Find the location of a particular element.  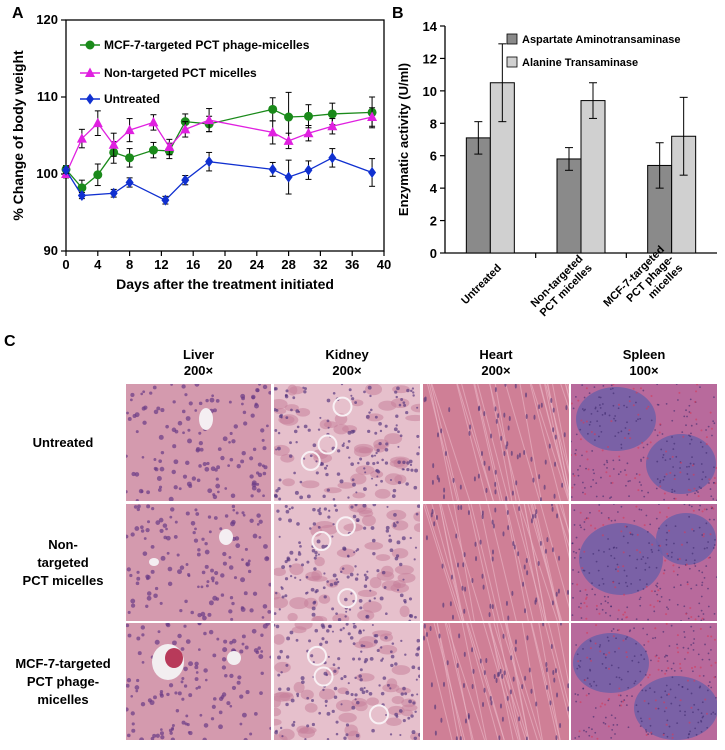

histology-image-liver is located at coordinates (198, 442).